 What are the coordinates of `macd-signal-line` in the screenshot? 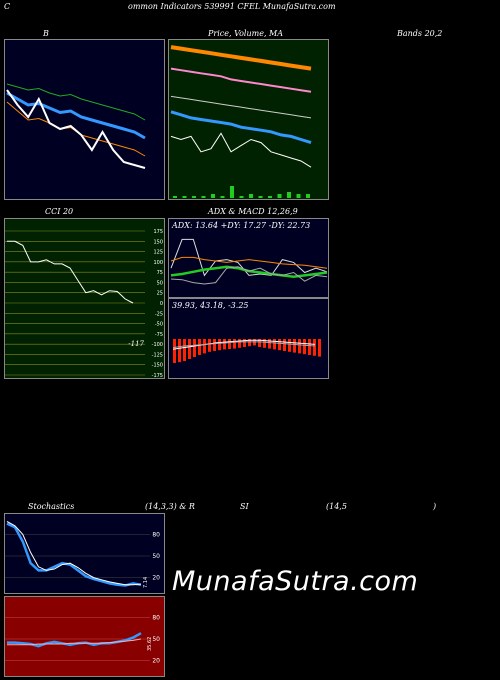 It's located at (244, 345).